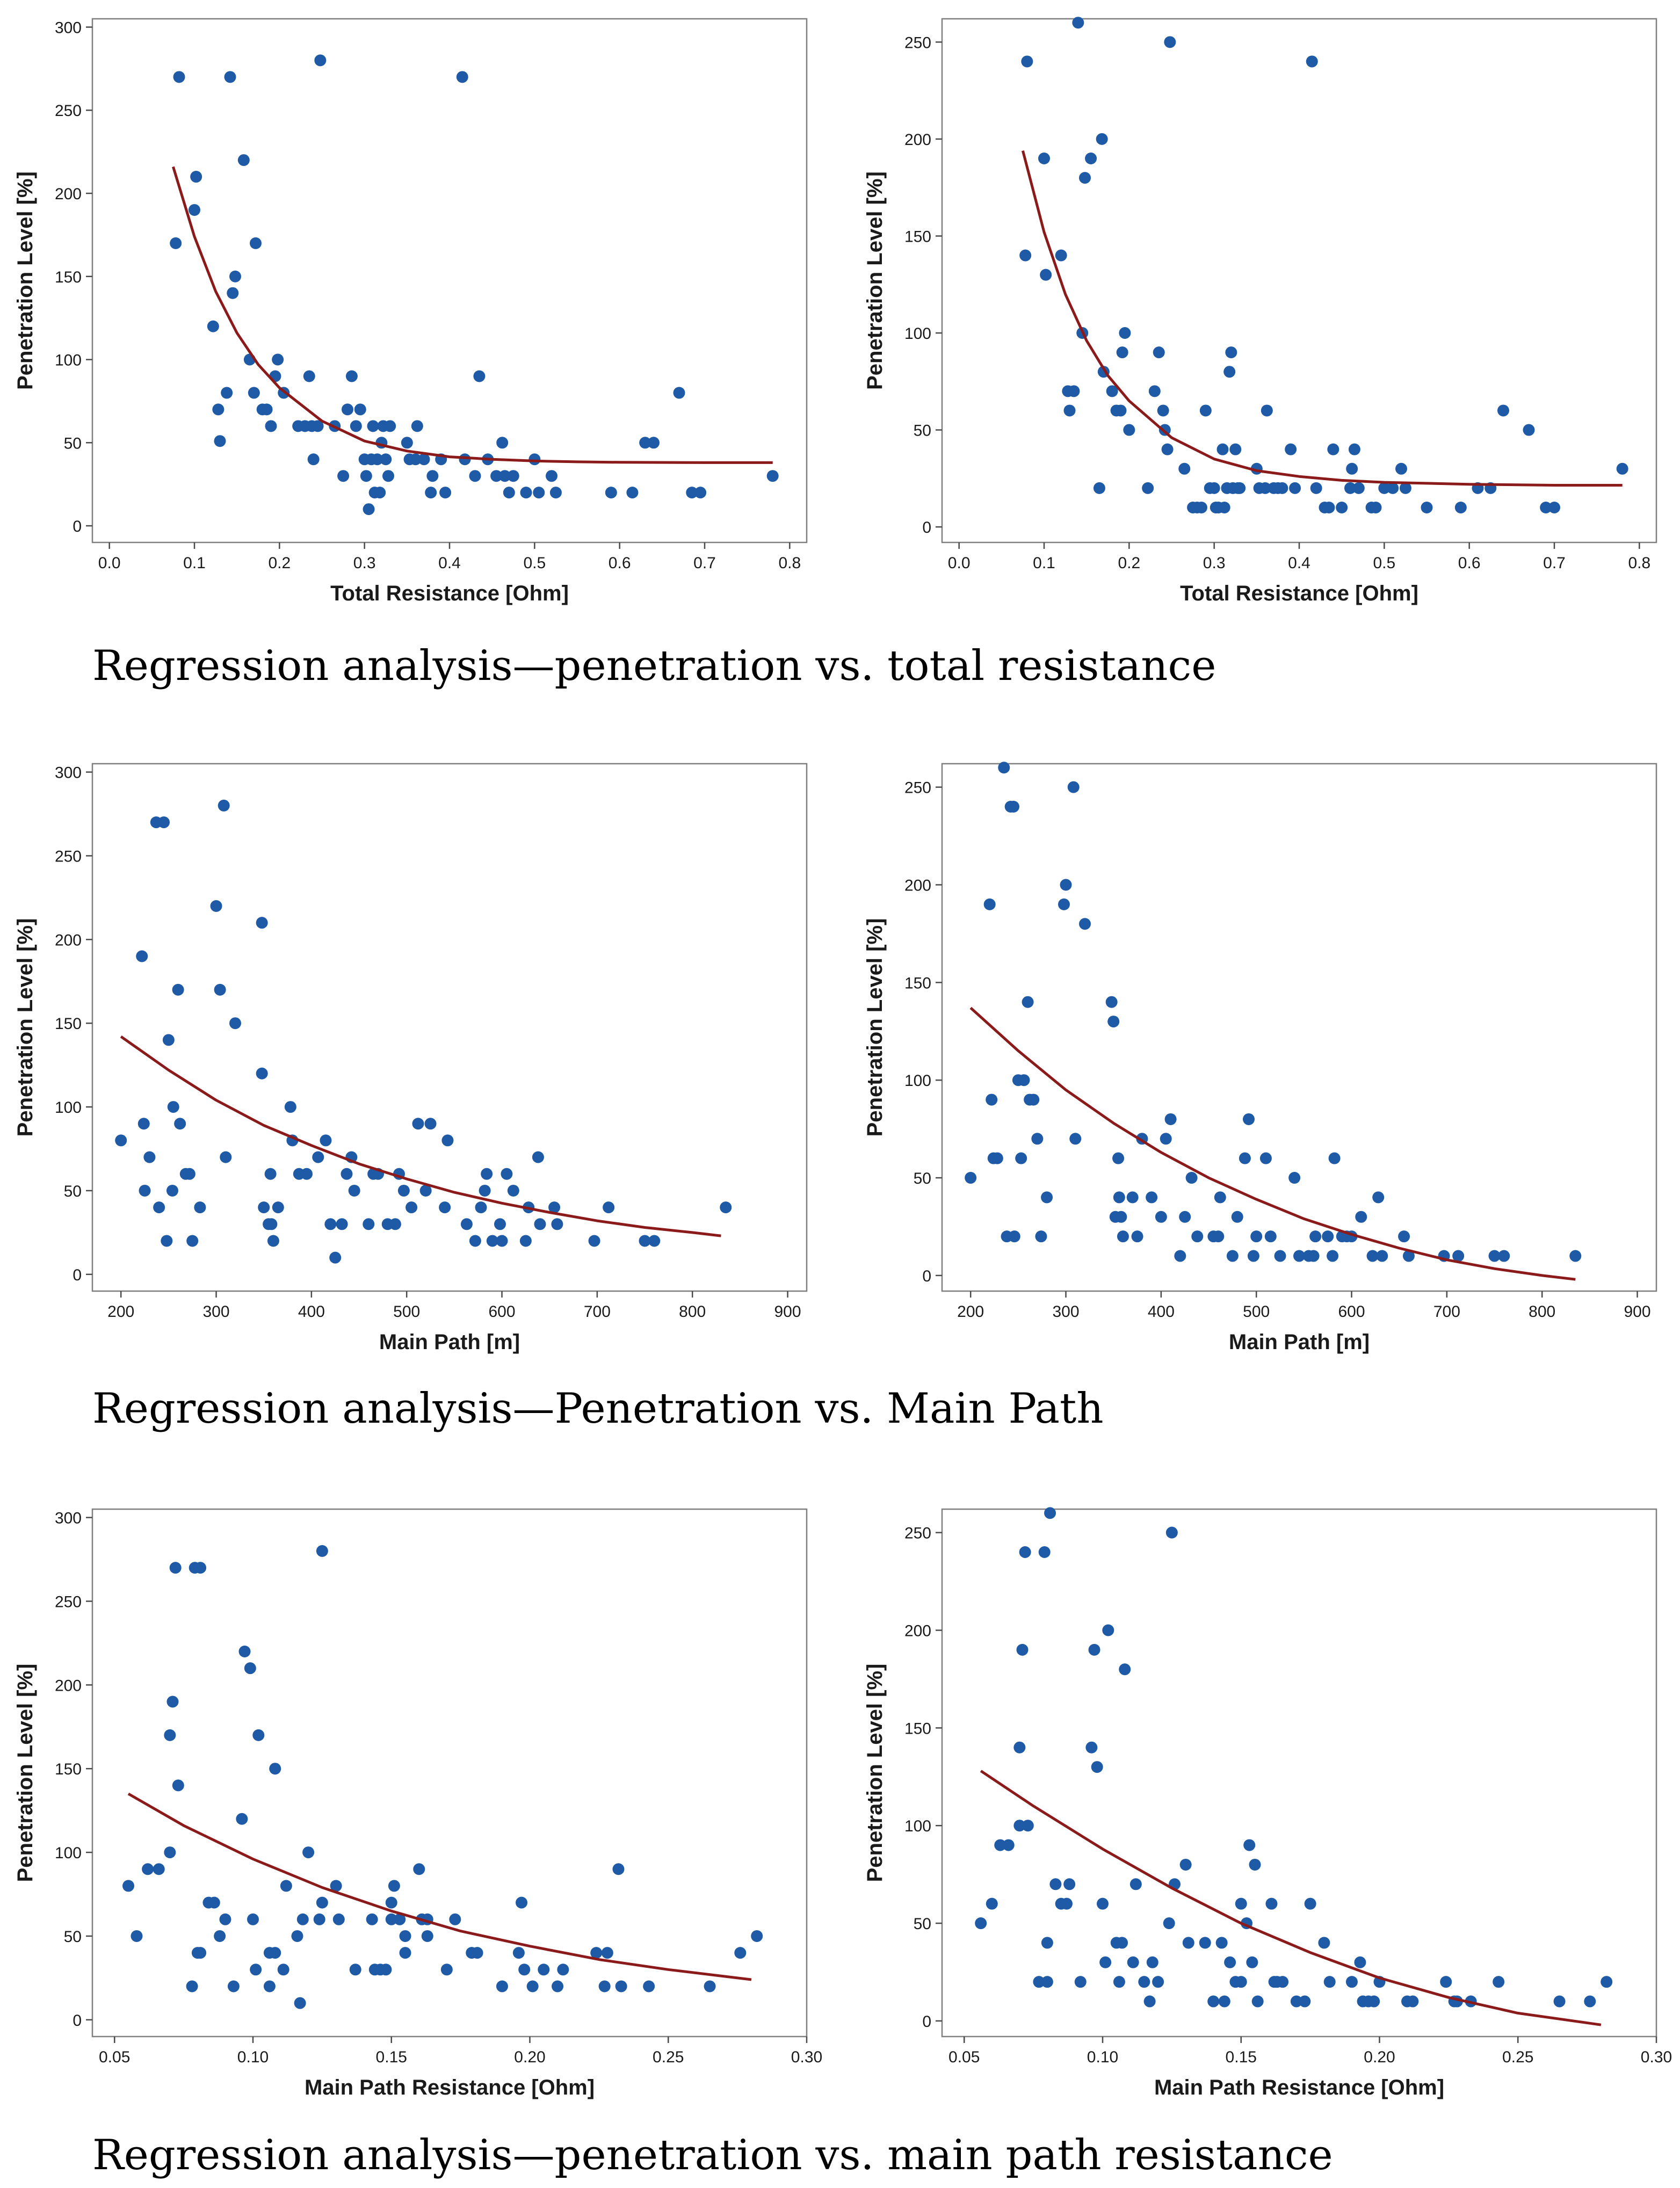  Describe the element at coordinates (69, 1769) in the screenshot. I see `y-tick-label: 150` at that location.